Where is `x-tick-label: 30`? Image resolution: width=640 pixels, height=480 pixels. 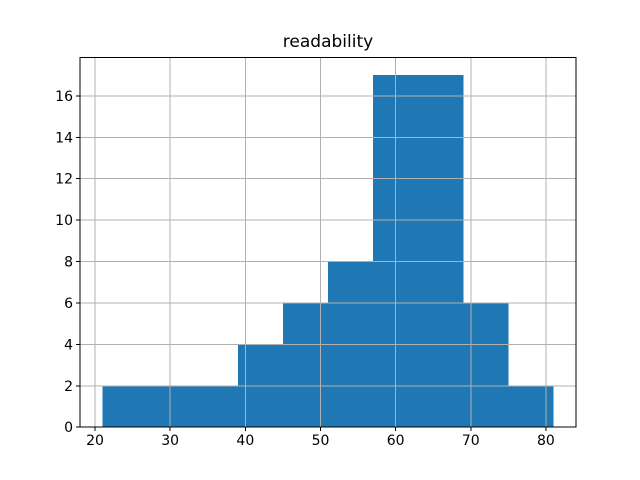
x-tick-label: 30 is located at coordinates (170, 441).